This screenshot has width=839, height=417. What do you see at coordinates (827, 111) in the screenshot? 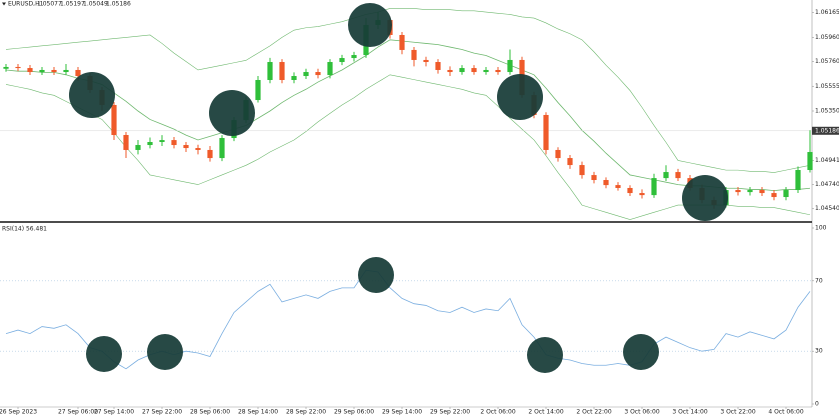
I see `y-tick-label: 1.05350` at bounding box center [827, 111].